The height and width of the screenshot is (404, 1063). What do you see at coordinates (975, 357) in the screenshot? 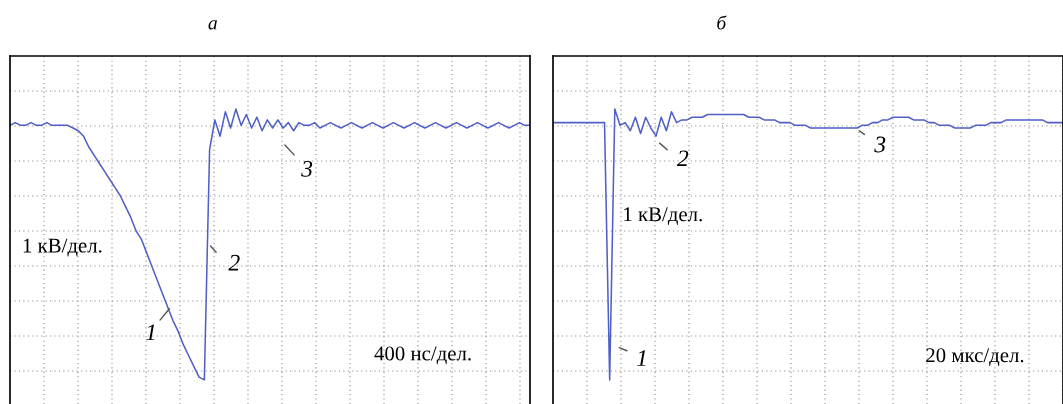
I see `annotation: 20 мкс/дел.` at bounding box center [975, 357].